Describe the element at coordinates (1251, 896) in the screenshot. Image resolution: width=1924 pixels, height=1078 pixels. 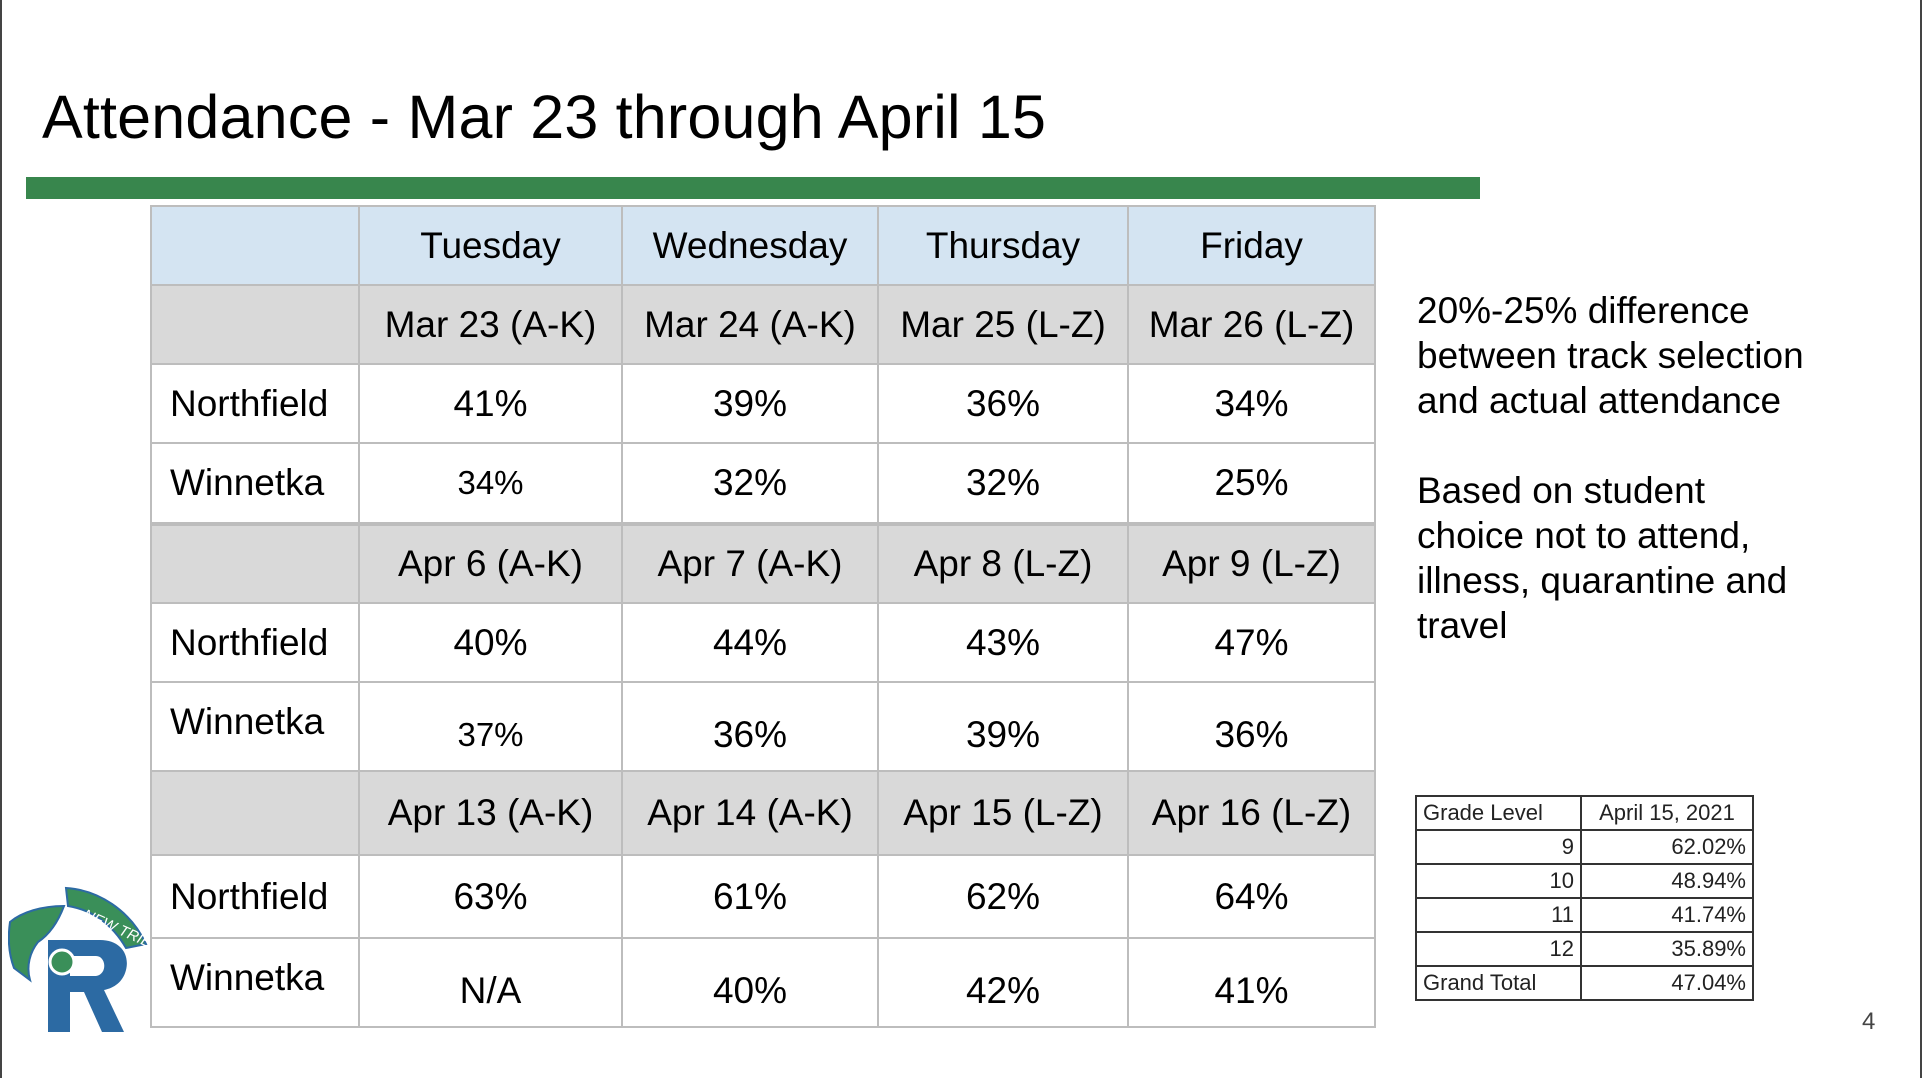
I see `attendance-value: 64%` at that location.